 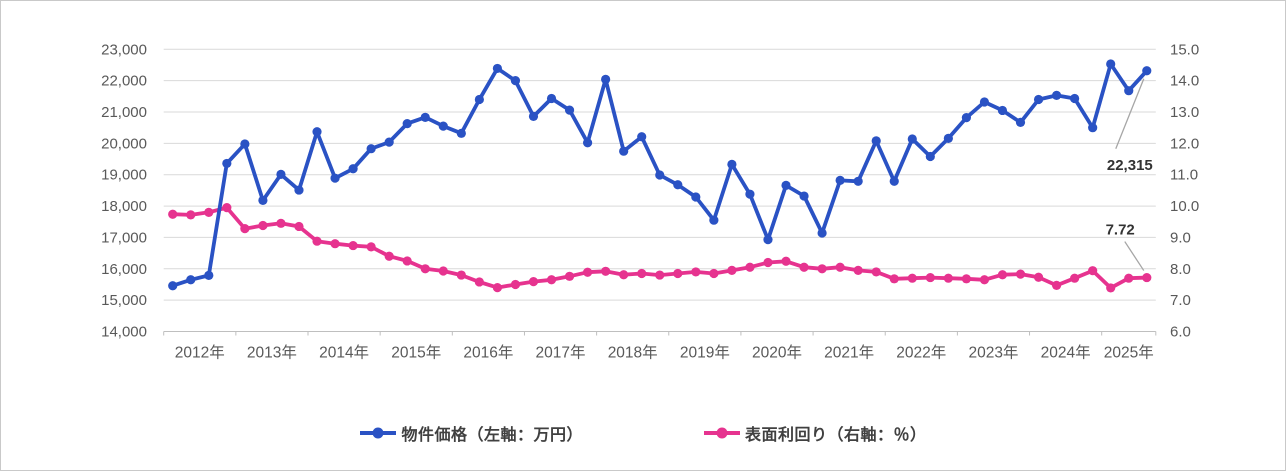 I want to click on svg-text: 16,000, so click(x=124, y=269).